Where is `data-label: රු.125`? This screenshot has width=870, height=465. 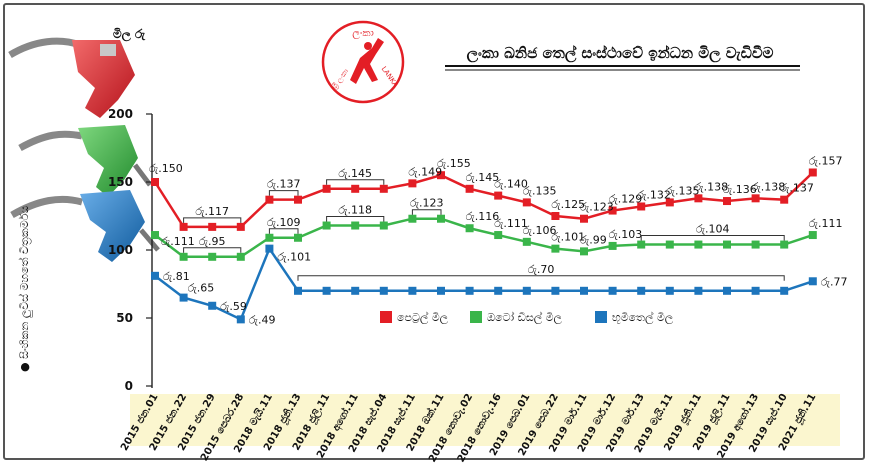
data-label: රු.125 is located at coordinates (568, 204).